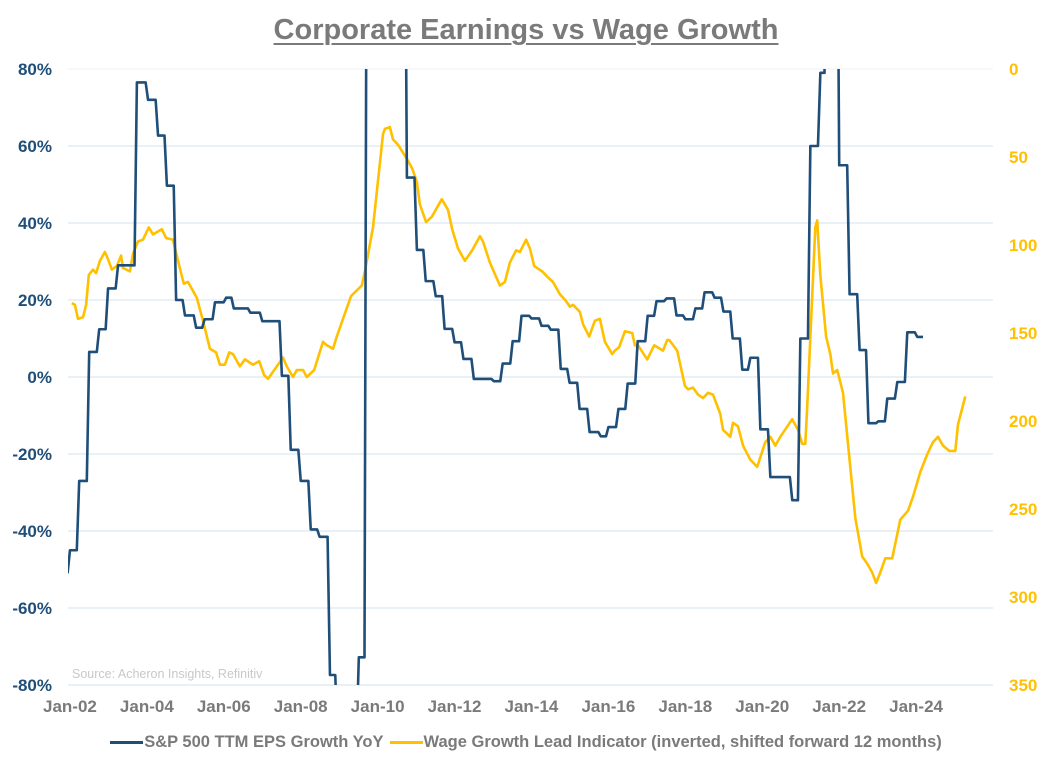 The height and width of the screenshot is (767, 1052). What do you see at coordinates (32, 608) in the screenshot?
I see `left-tick-label: -60%` at bounding box center [32, 608].